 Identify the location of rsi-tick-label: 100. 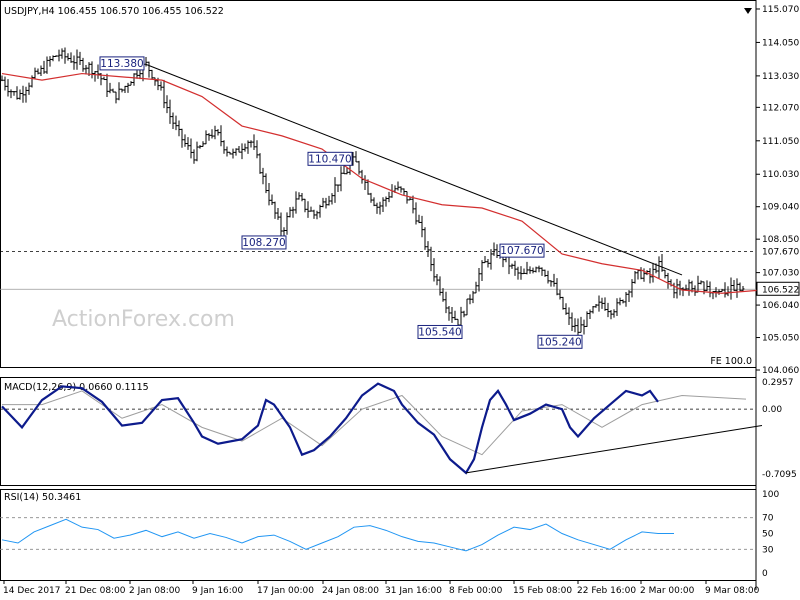
(770, 495).